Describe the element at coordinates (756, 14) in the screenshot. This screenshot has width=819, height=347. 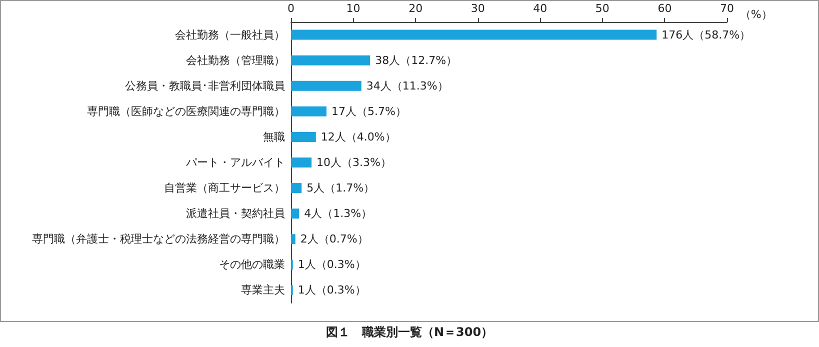
I see `x-axis-title: （%）` at that location.